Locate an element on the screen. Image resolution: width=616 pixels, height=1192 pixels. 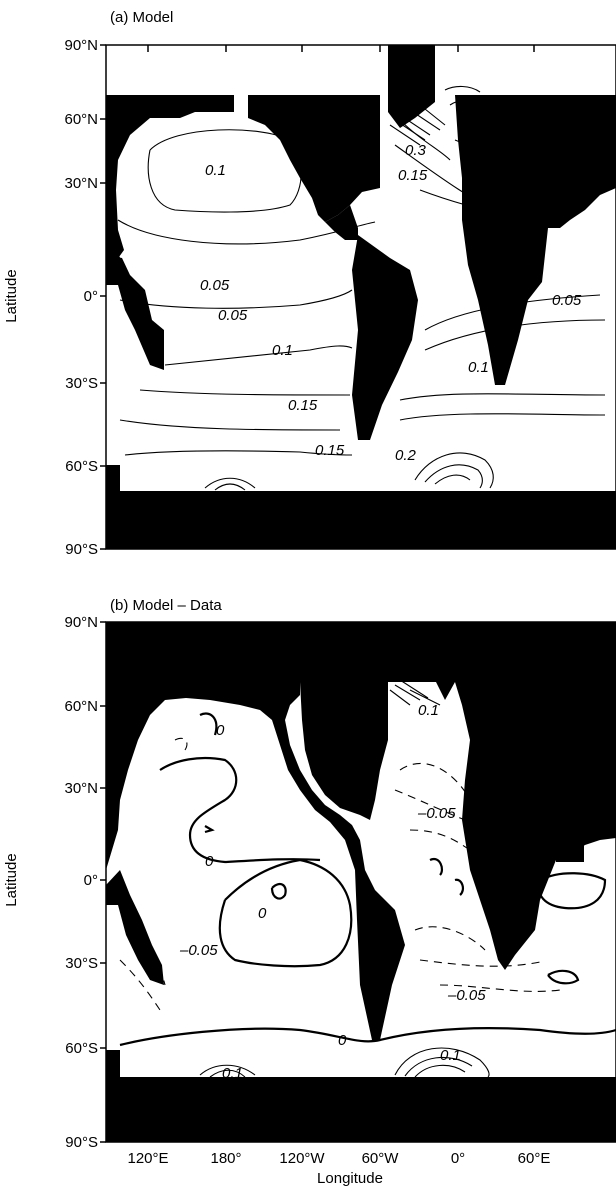
x-tick: 180° is located at coordinates (225, 1158).